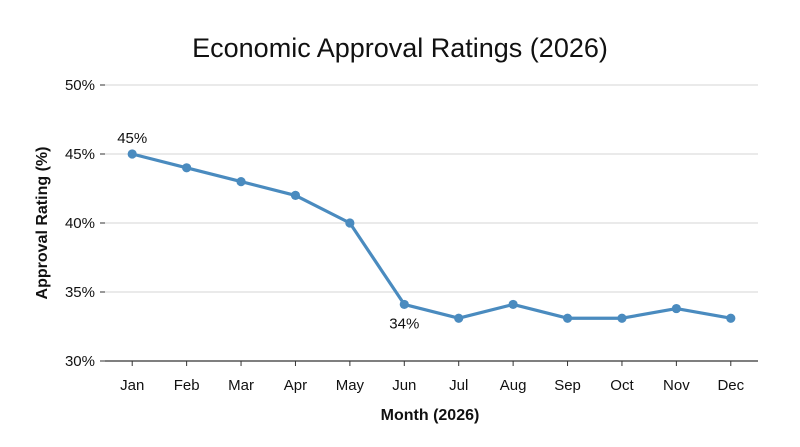  I want to click on y-axis-label: Approval Rating (%), so click(42, 223).